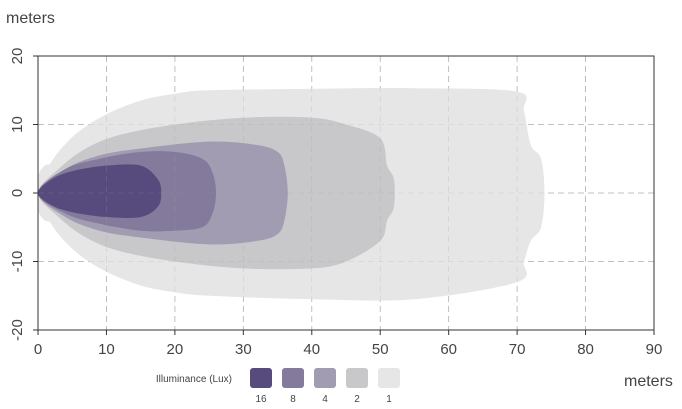 This screenshot has height=409, width=682. Describe the element at coordinates (17, 56) in the screenshot. I see `y-tick-label: 20` at that location.